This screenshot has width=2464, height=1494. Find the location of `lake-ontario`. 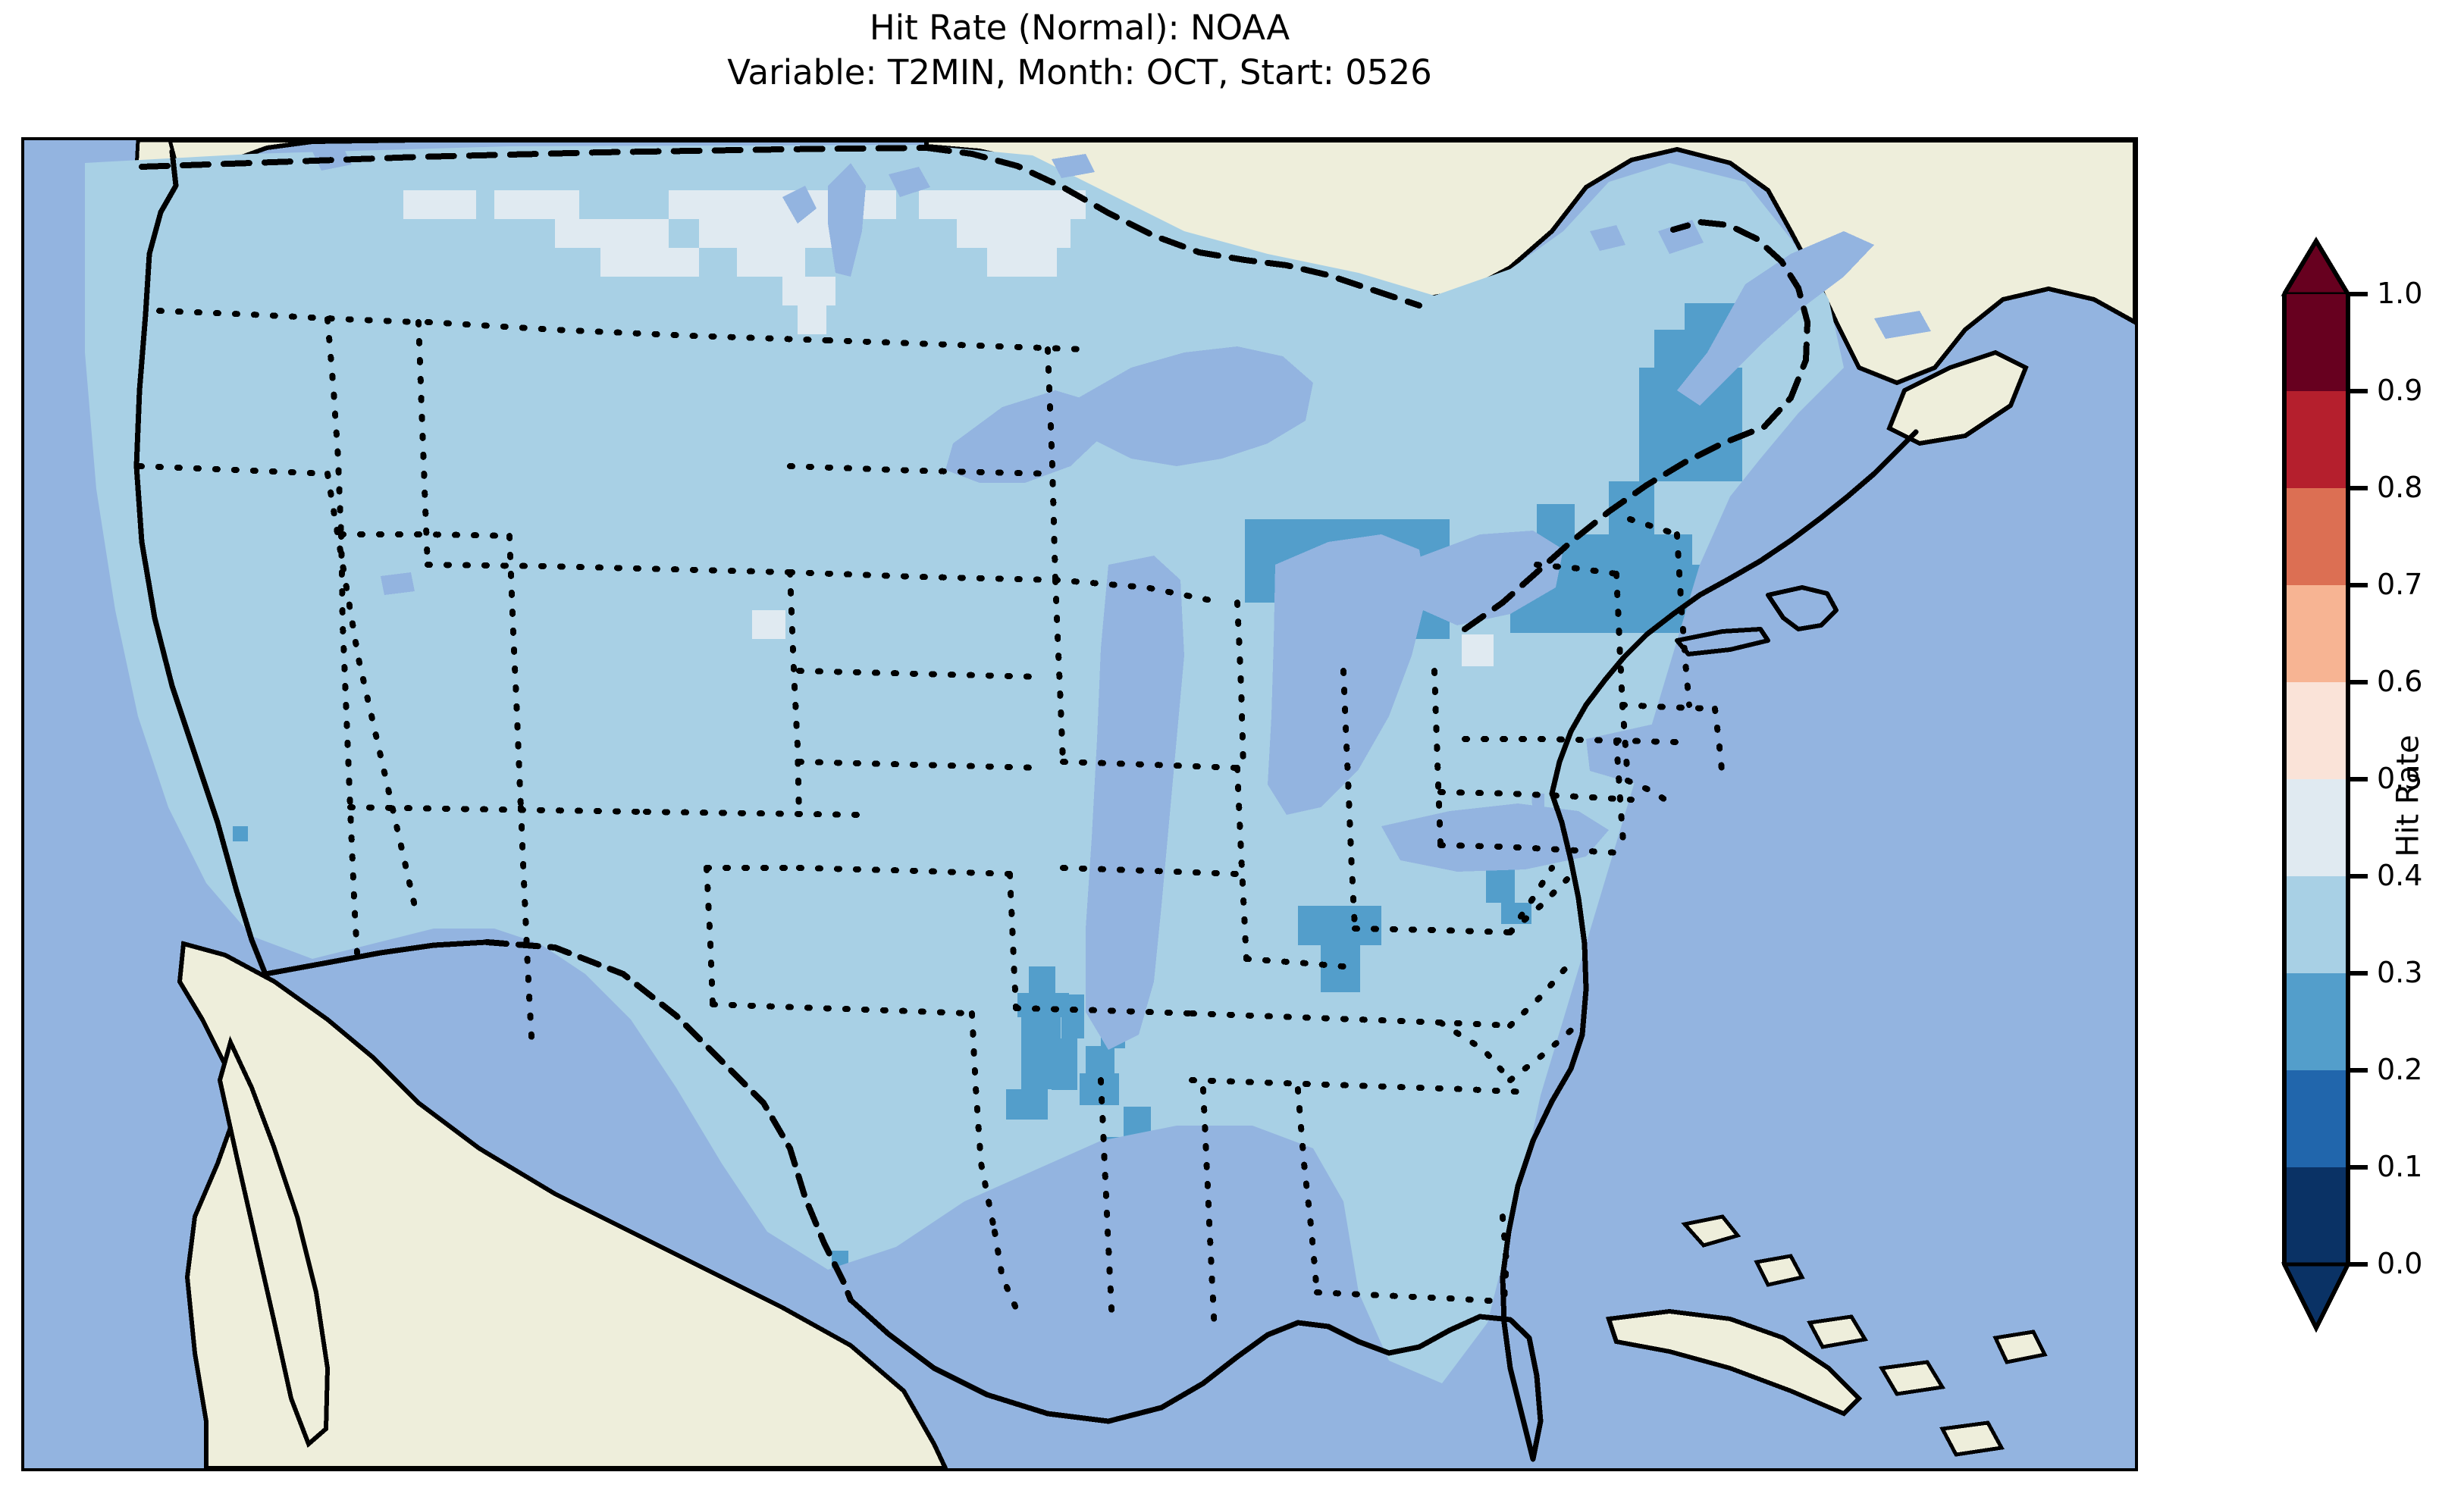

lake-ontario is located at coordinates (1669, 752).